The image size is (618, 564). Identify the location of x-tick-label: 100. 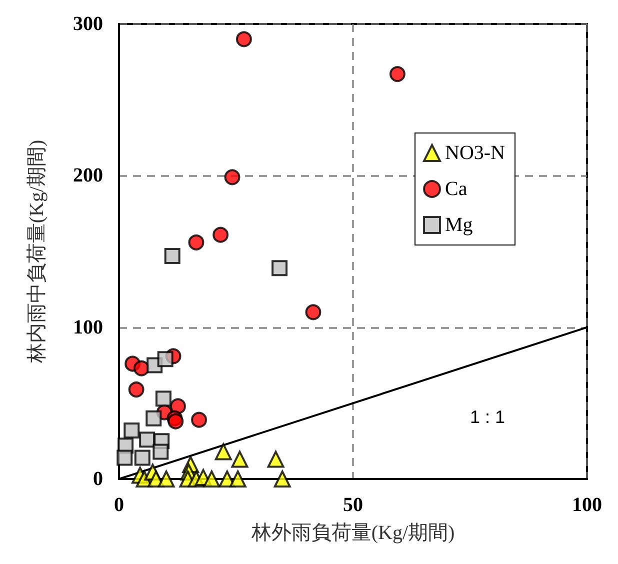
(587, 505).